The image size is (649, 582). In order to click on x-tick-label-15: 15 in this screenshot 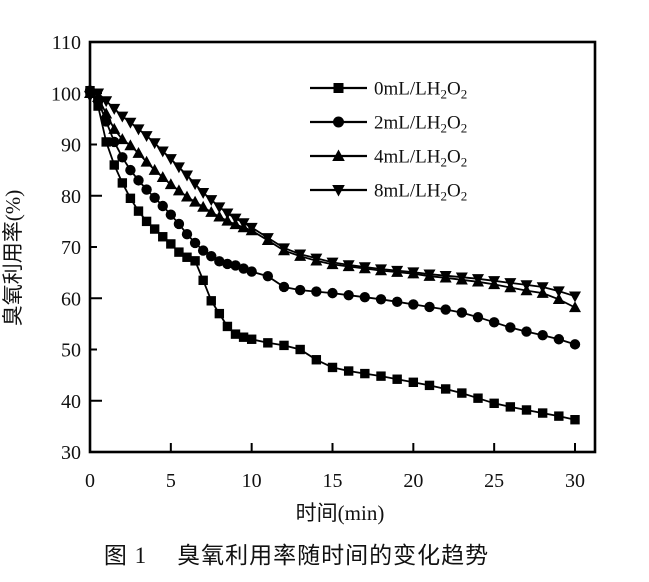, I will do `click(333, 481)`.